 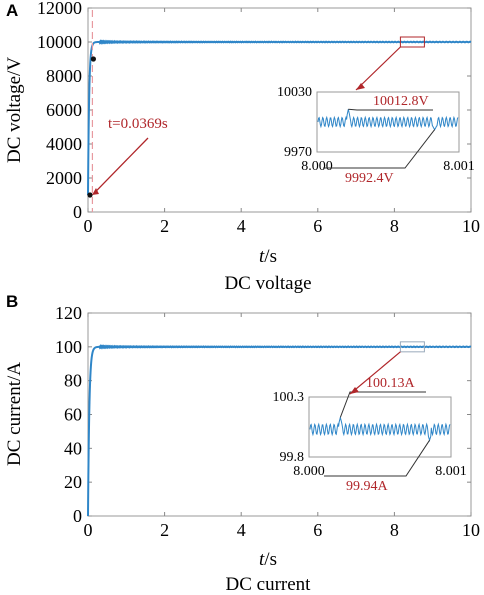 What do you see at coordinates (262, 559) in the screenshot?
I see `x-axis-label-b-var: t` at bounding box center [262, 559].